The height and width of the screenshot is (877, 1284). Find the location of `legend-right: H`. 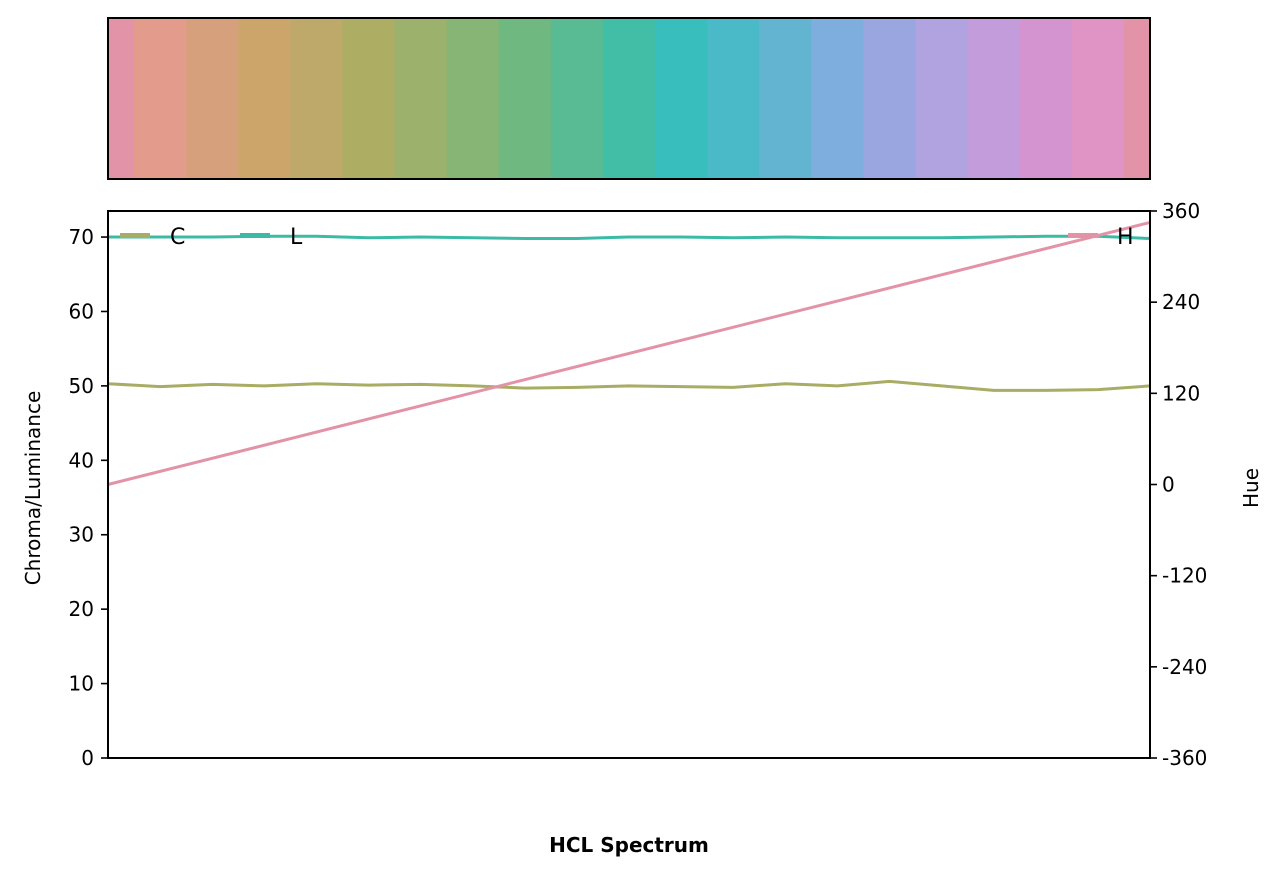

legend-right: H is located at coordinates (1101, 237).